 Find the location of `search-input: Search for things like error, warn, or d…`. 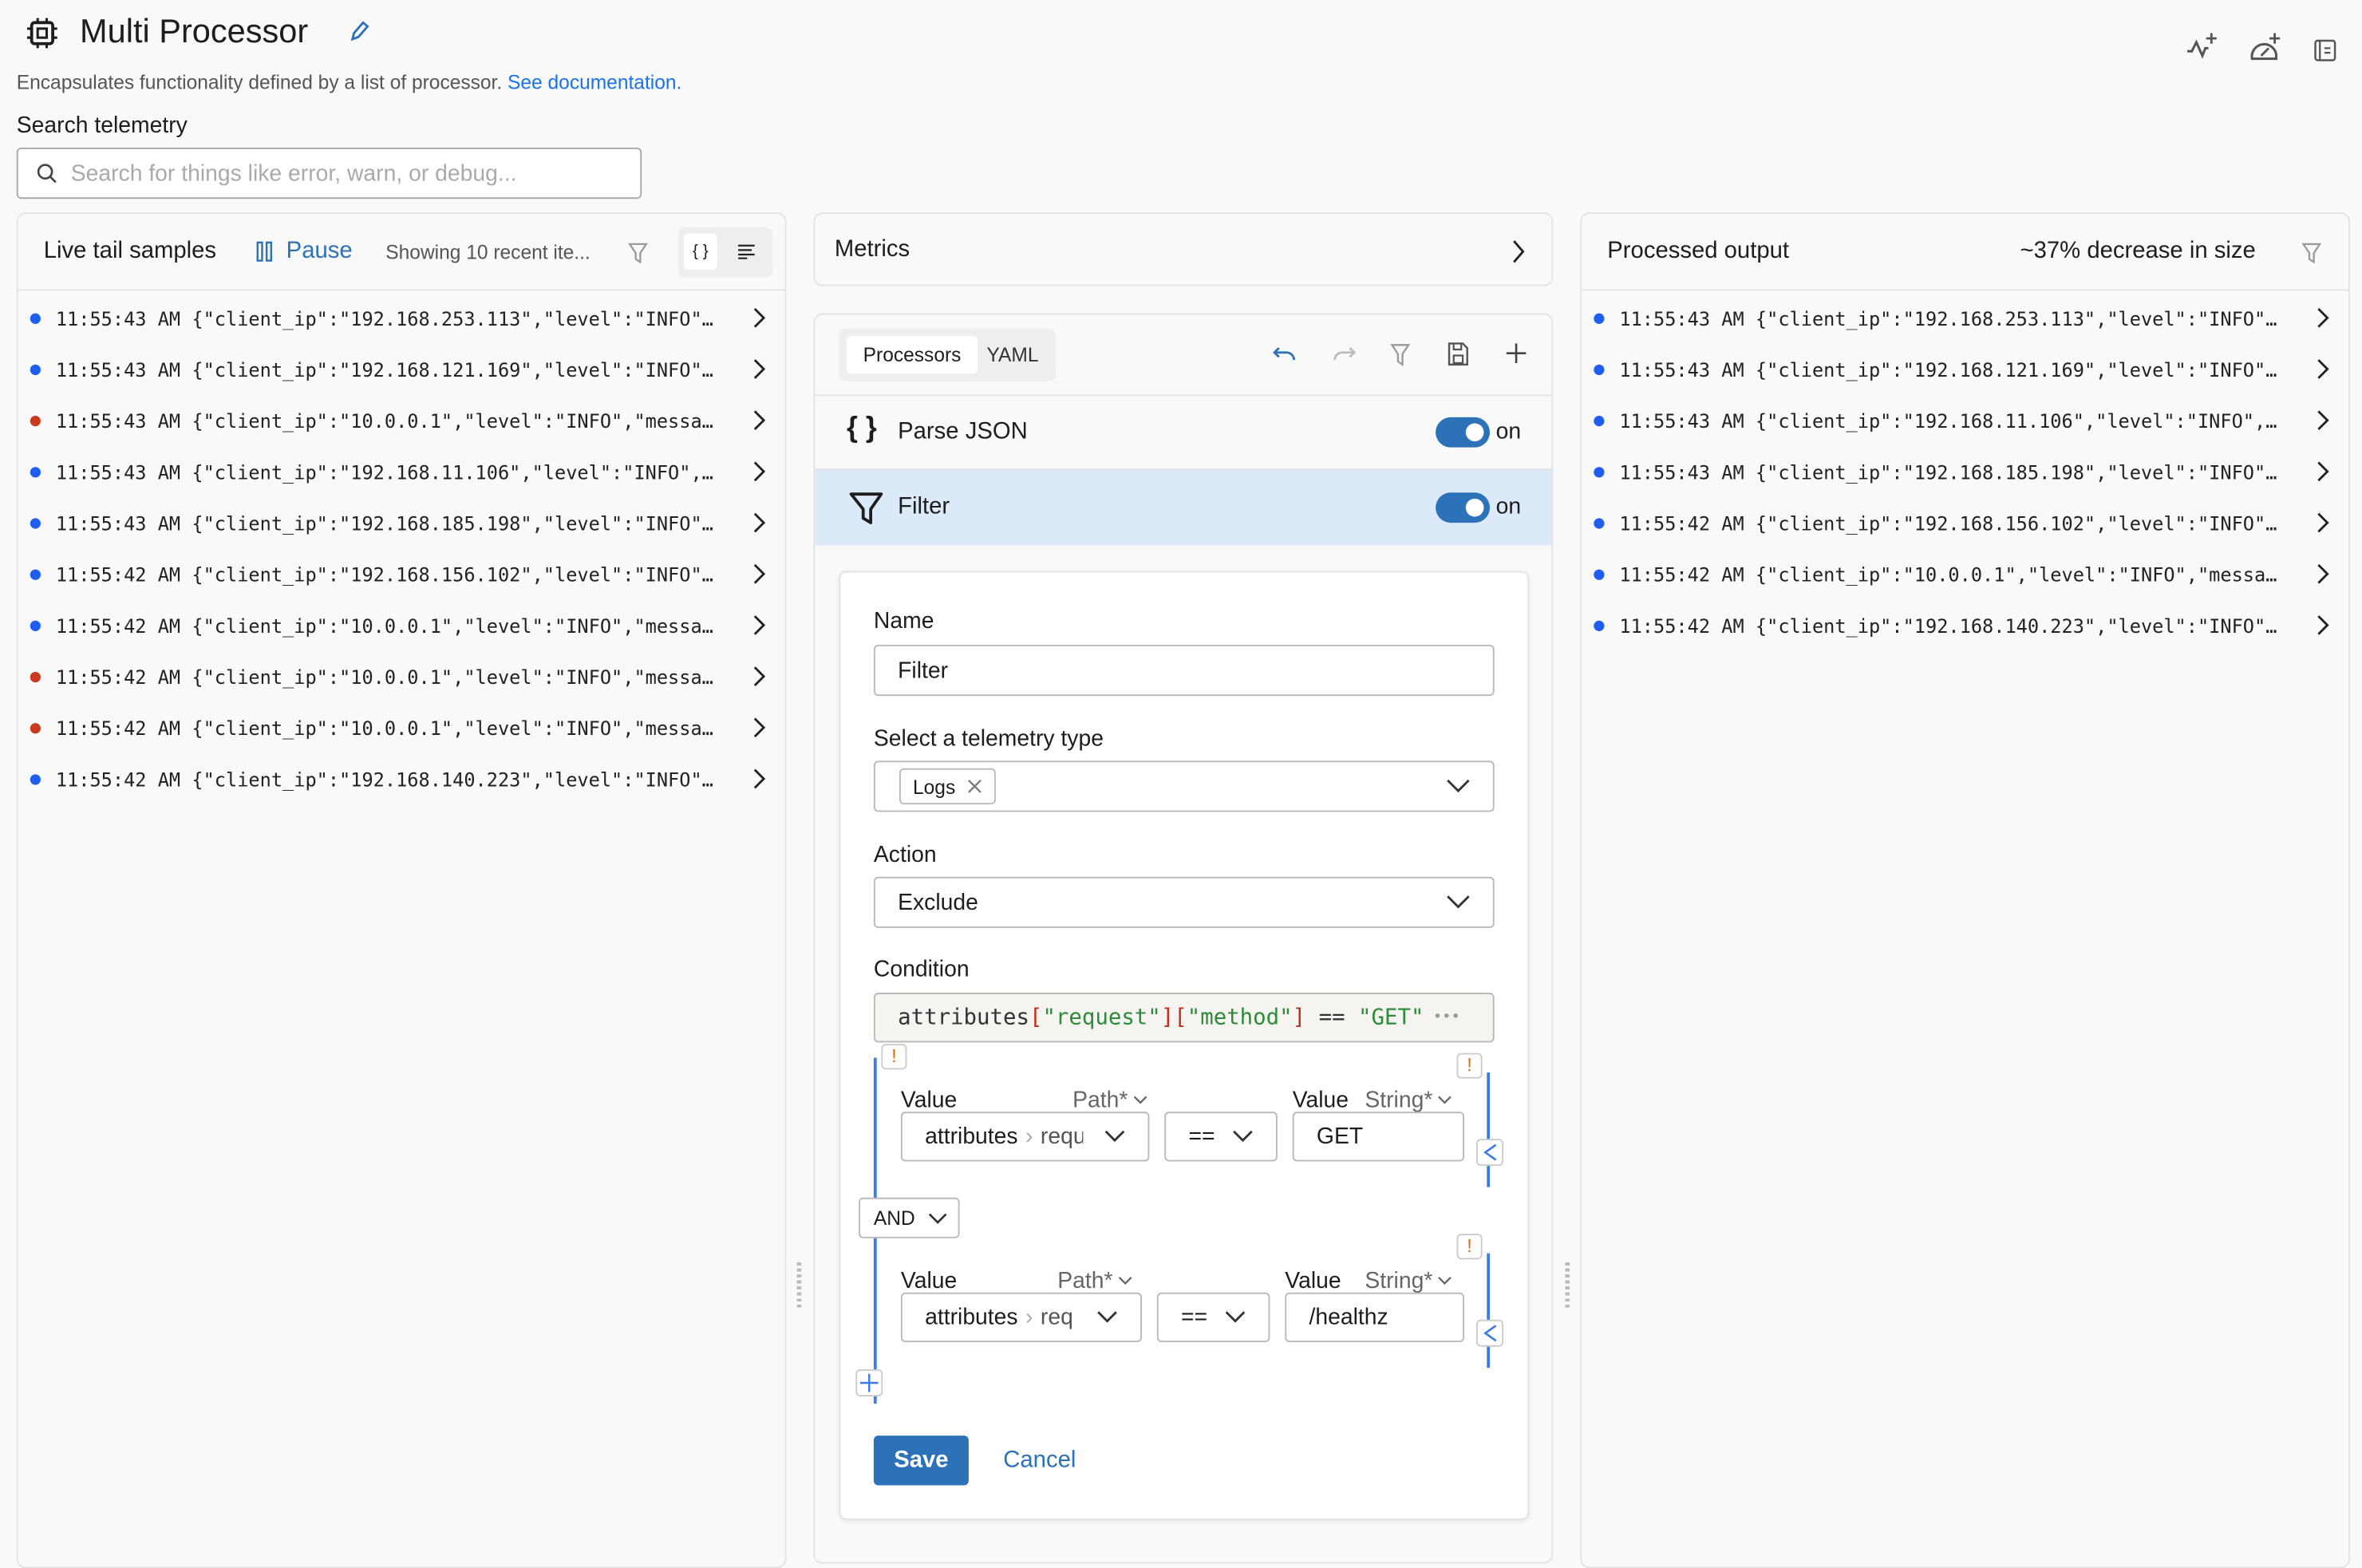

search-input: Search for things like error, warn, or d… is located at coordinates (329, 173).